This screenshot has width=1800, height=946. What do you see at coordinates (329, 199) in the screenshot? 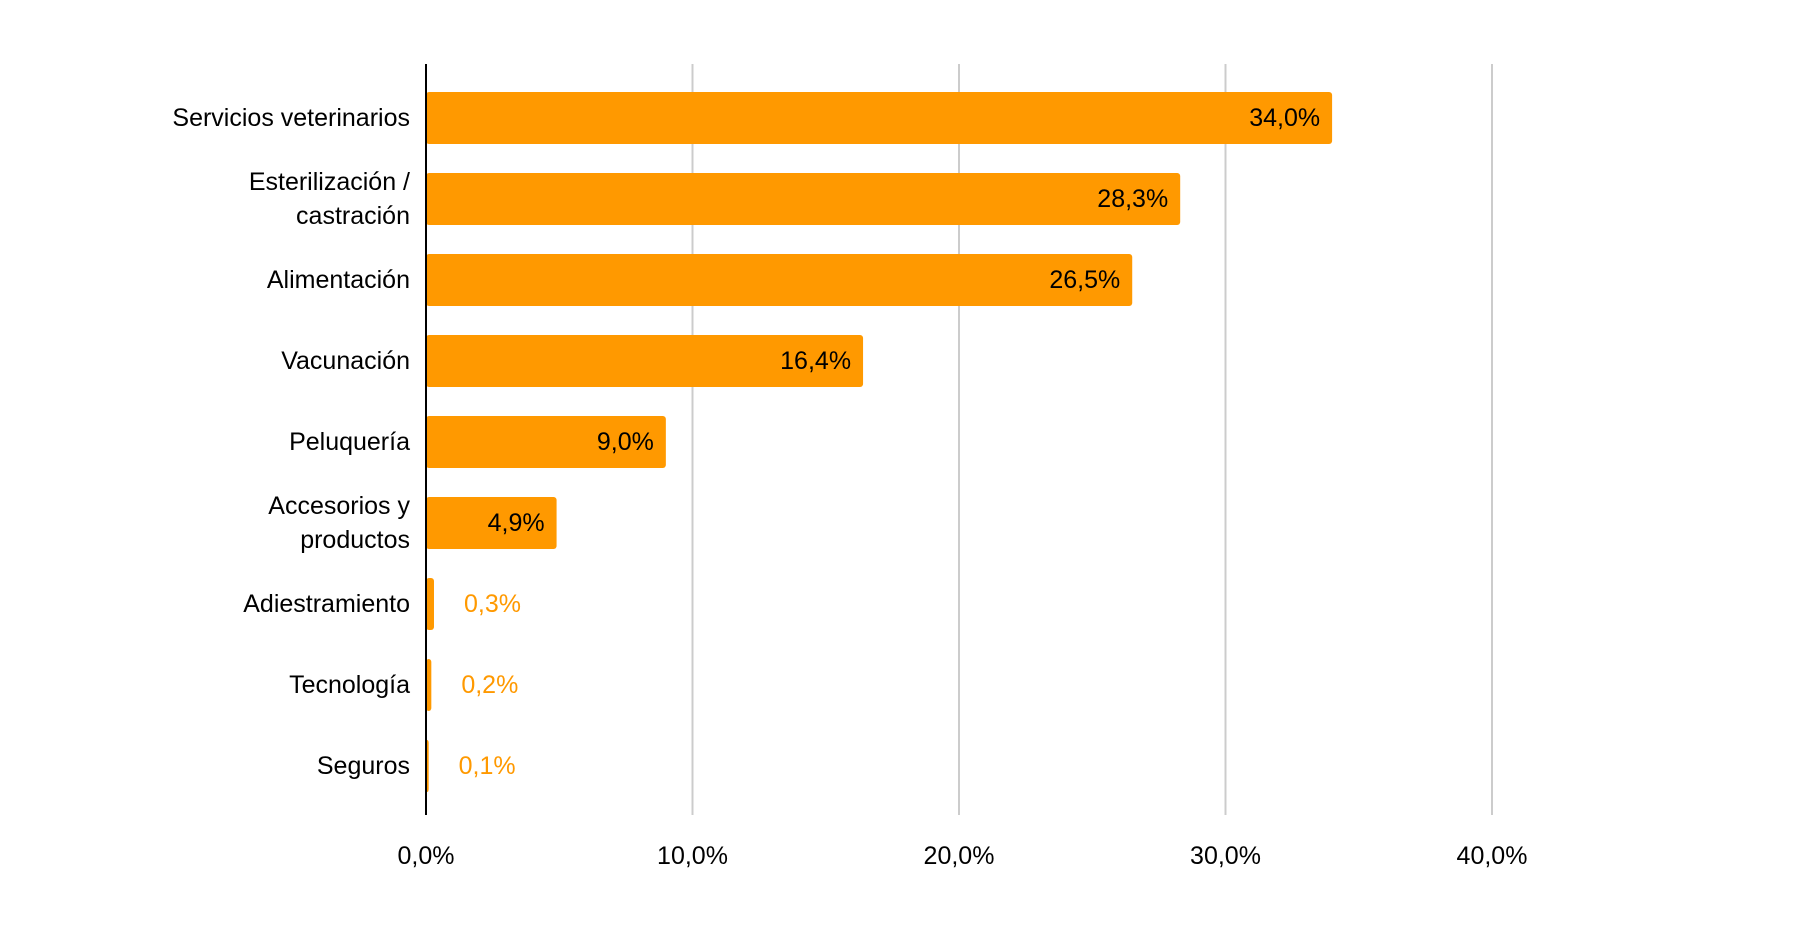
I see `category-label-1: Esterilización / castración` at bounding box center [329, 199].